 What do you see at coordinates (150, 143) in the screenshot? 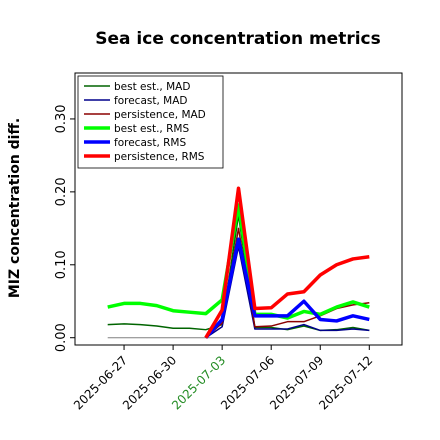
I see `legend-label: forecast, RMS` at bounding box center [150, 143].